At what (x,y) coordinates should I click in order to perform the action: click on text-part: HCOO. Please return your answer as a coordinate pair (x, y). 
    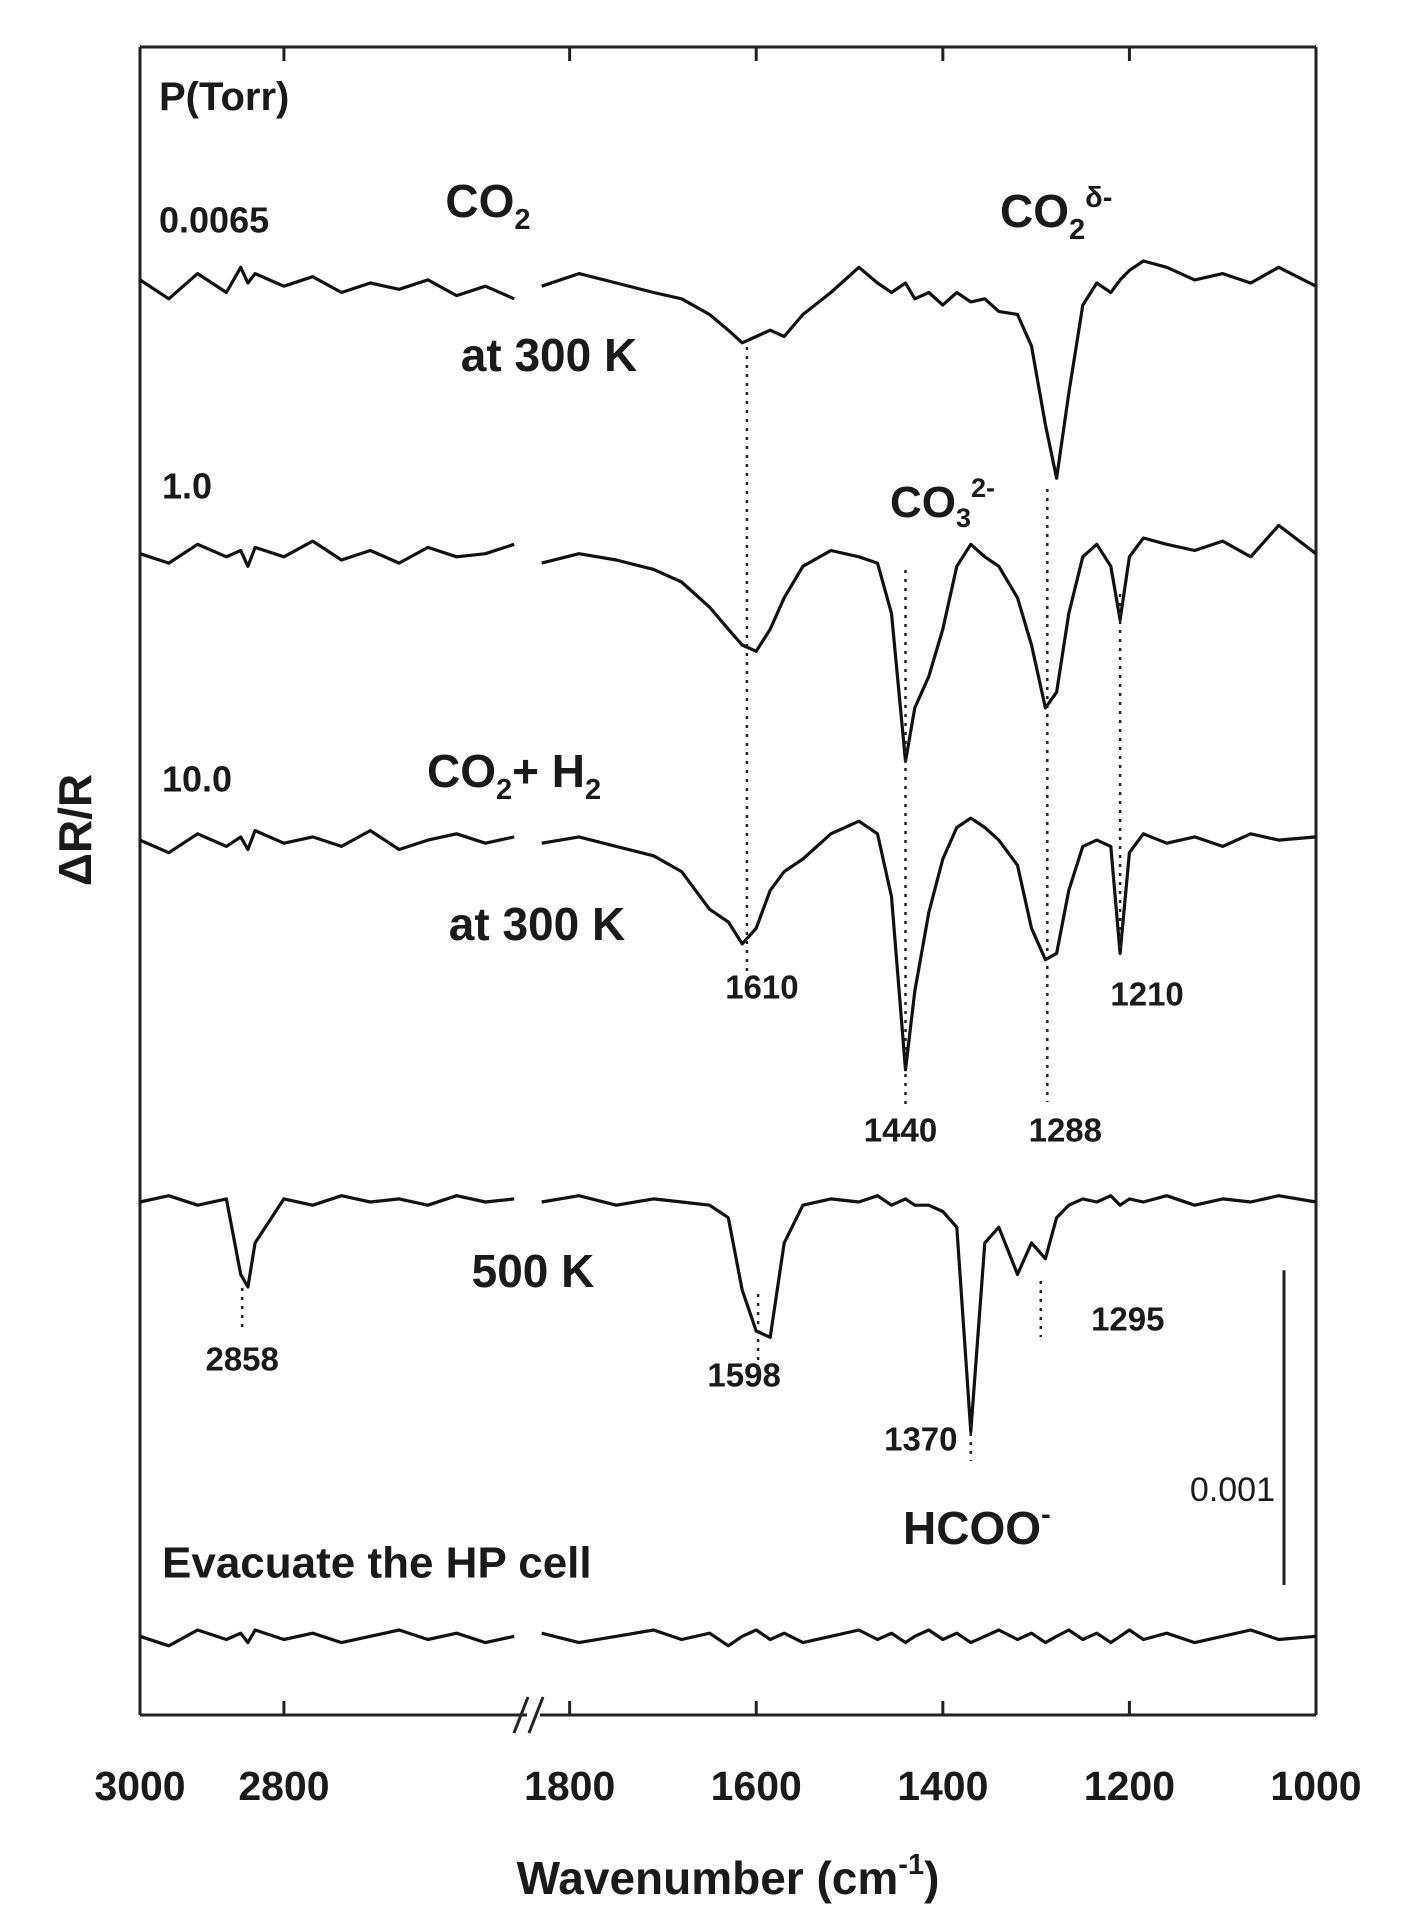
    Looking at the image, I should click on (972, 1528).